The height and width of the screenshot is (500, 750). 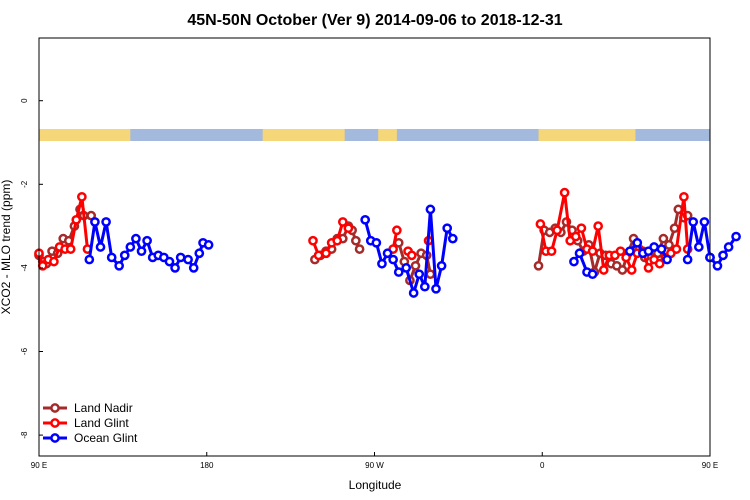 What do you see at coordinates (24, 351) in the screenshot?
I see `y-tick-label: -6` at bounding box center [24, 351].